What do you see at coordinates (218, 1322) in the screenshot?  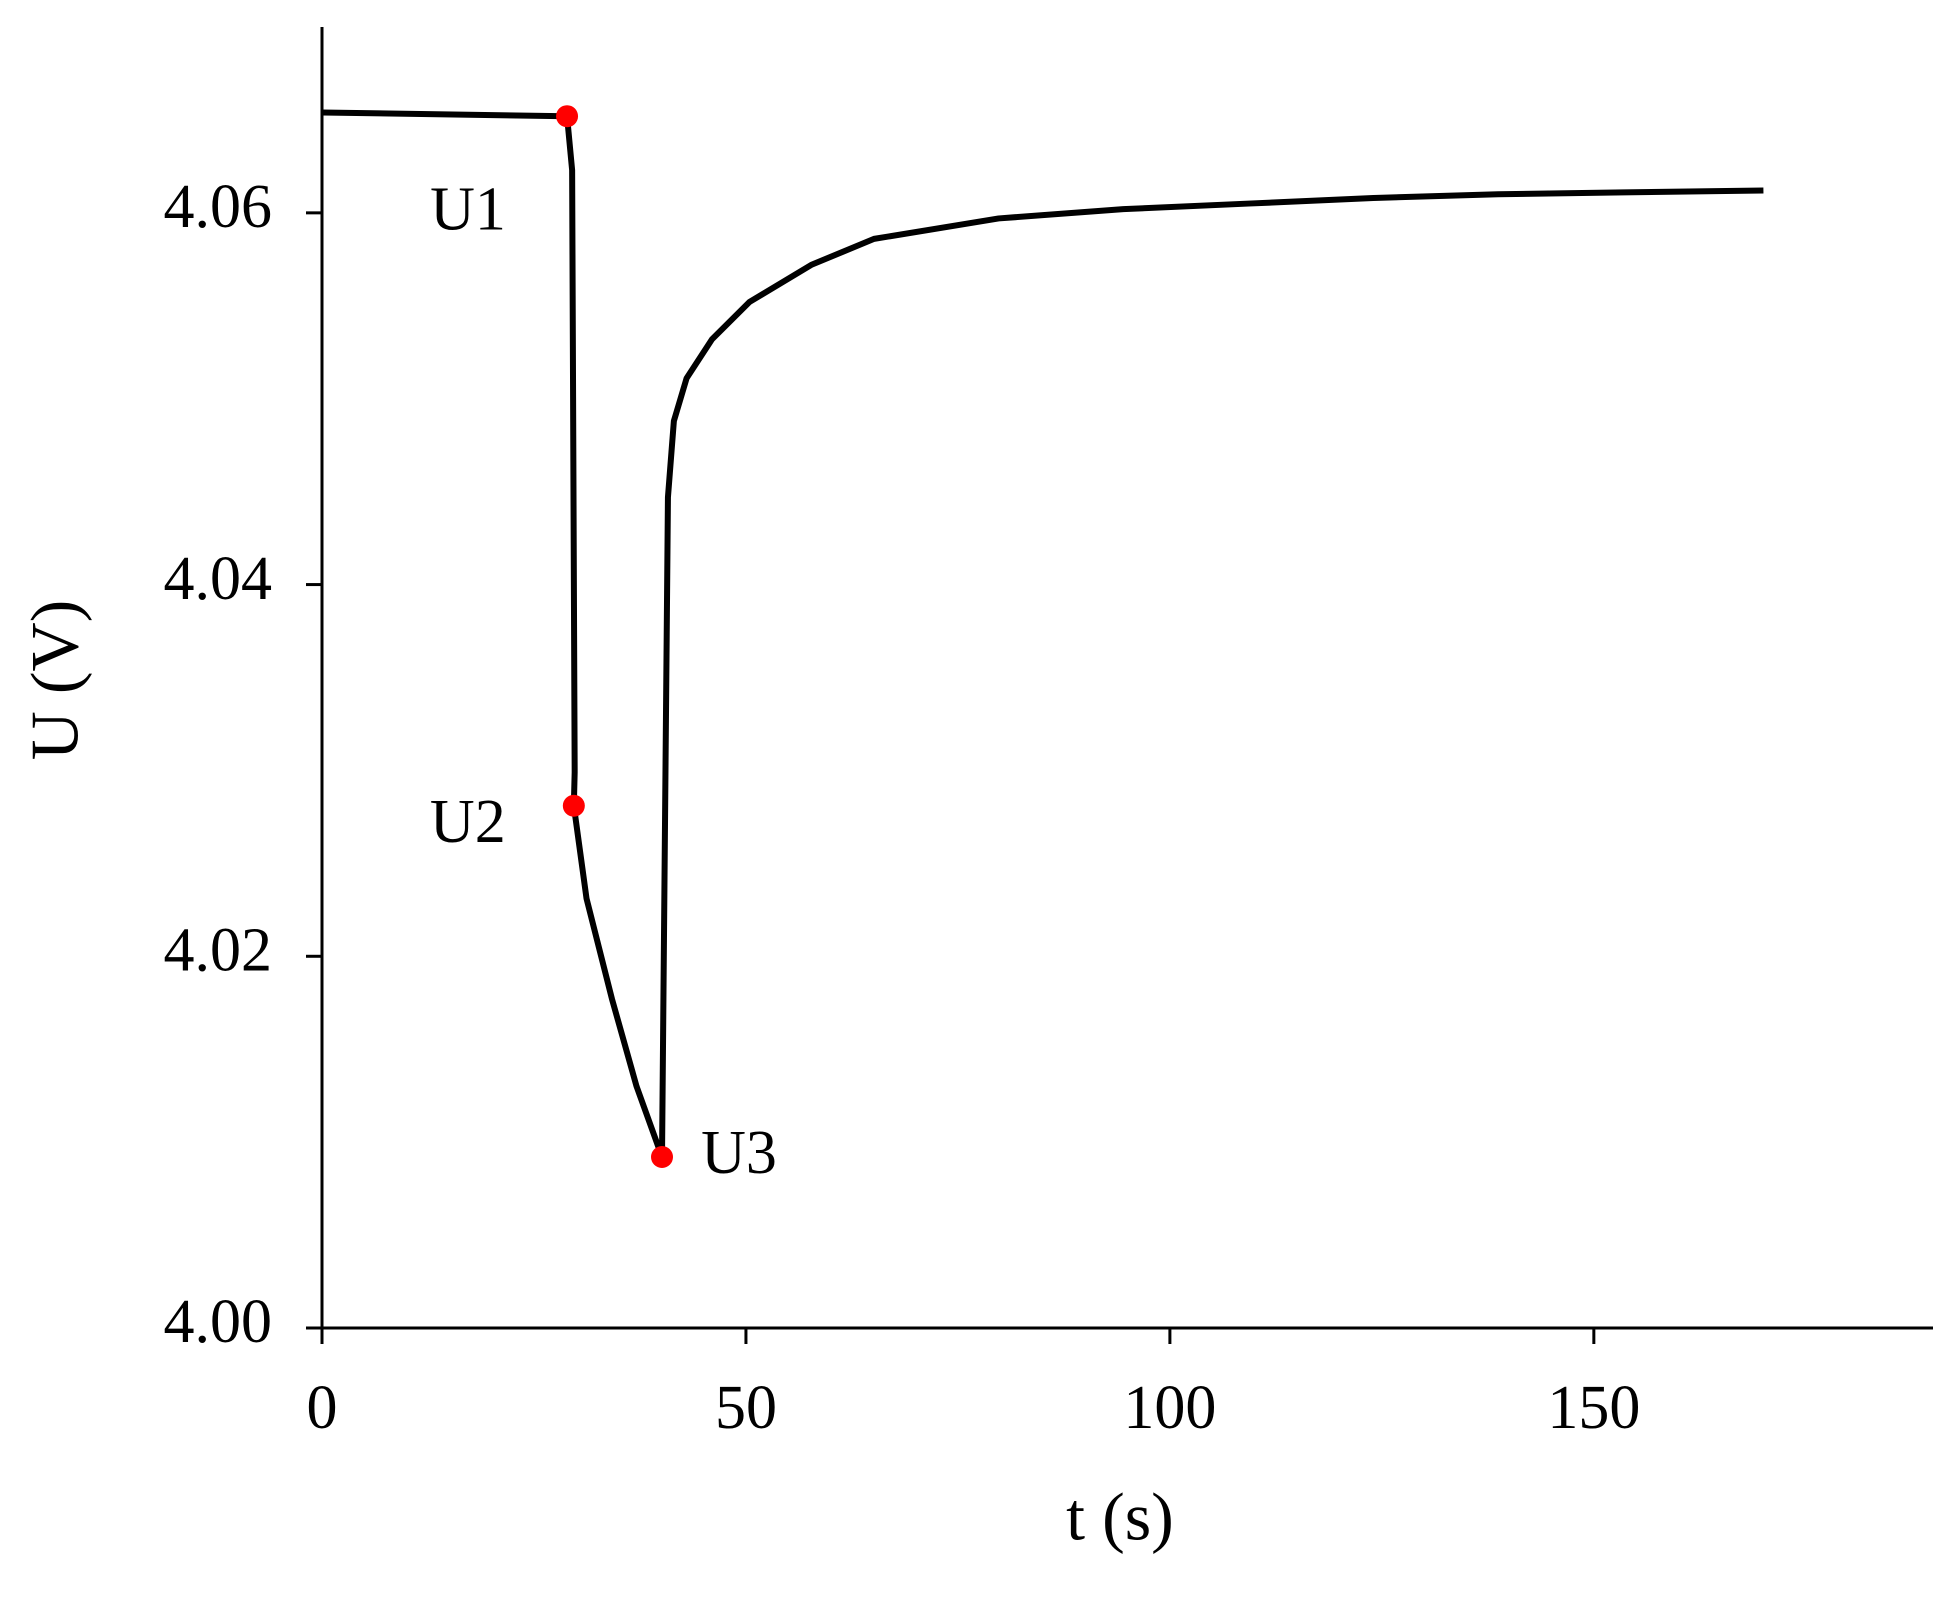 I see `y-tick-label: 4.00` at bounding box center [218, 1322].